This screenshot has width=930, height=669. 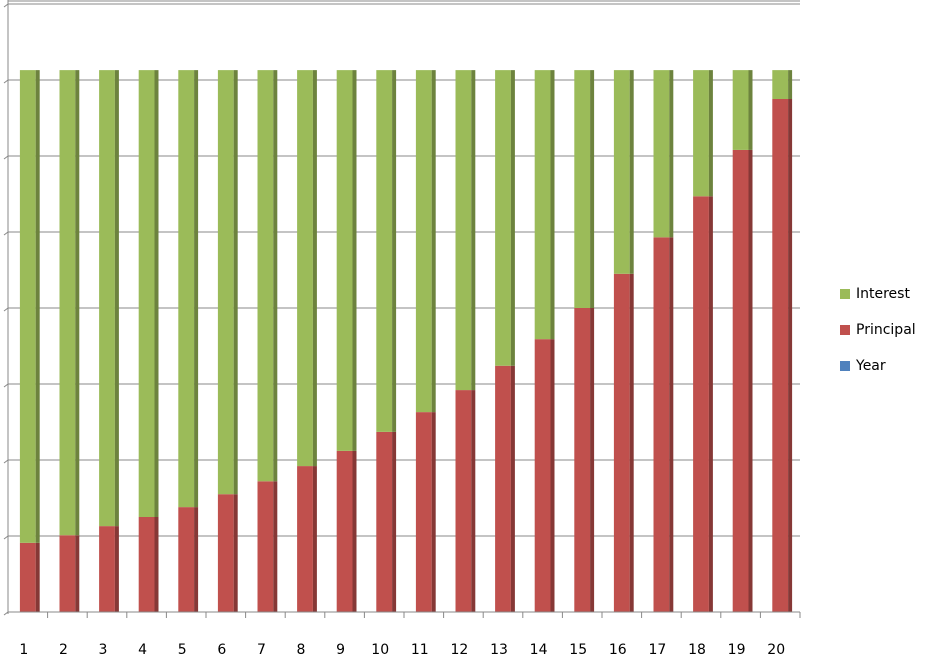 I want to click on x-tick-label: 1, so click(x=23, y=650).